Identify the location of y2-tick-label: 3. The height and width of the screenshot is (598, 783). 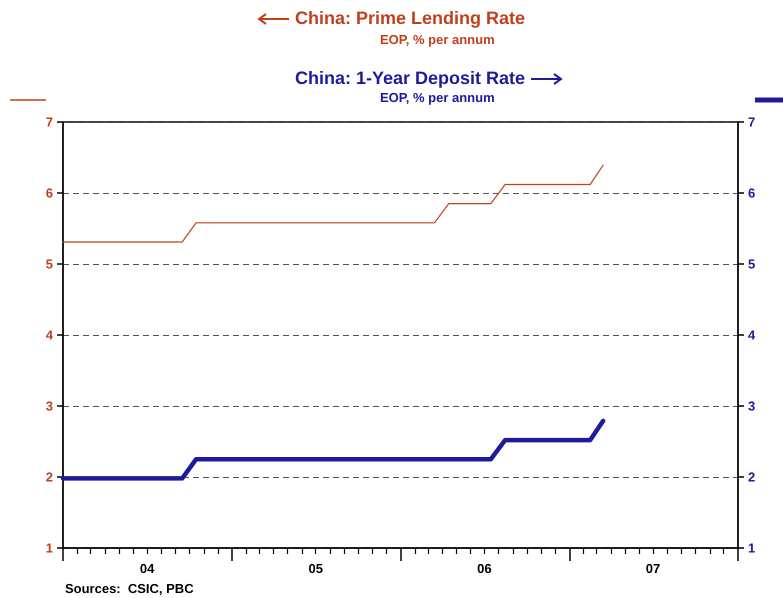
(752, 406).